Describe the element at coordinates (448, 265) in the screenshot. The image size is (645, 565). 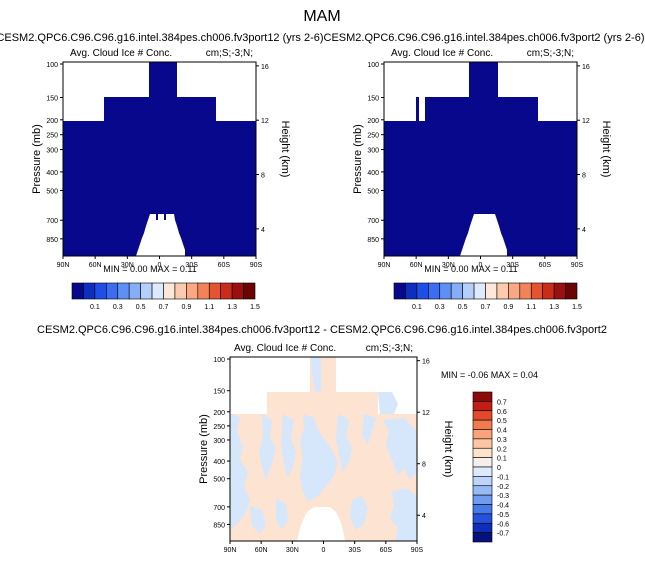
I see `x-tick-label: 30N` at that location.